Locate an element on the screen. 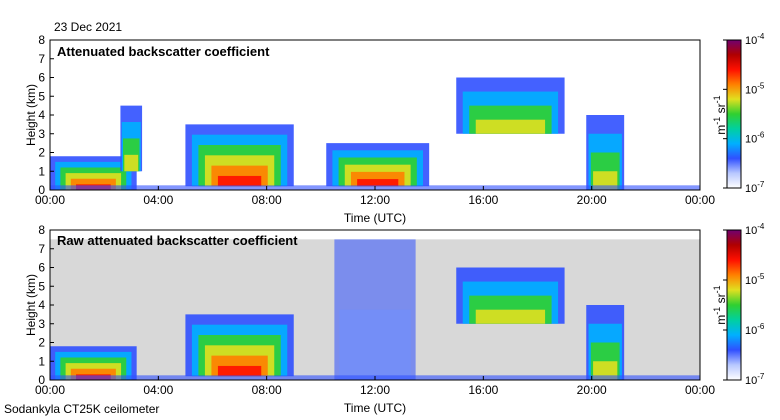 The height and width of the screenshot is (420, 780). date-label: 23 Dec 2021 is located at coordinates (88, 27).